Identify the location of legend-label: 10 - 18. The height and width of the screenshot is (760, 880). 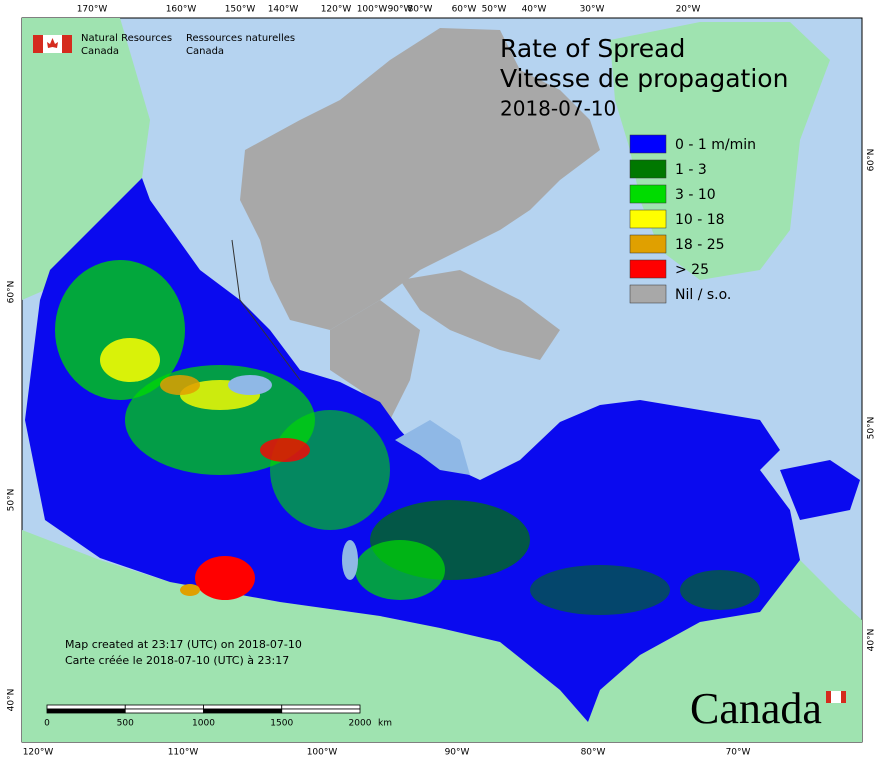
(700, 220).